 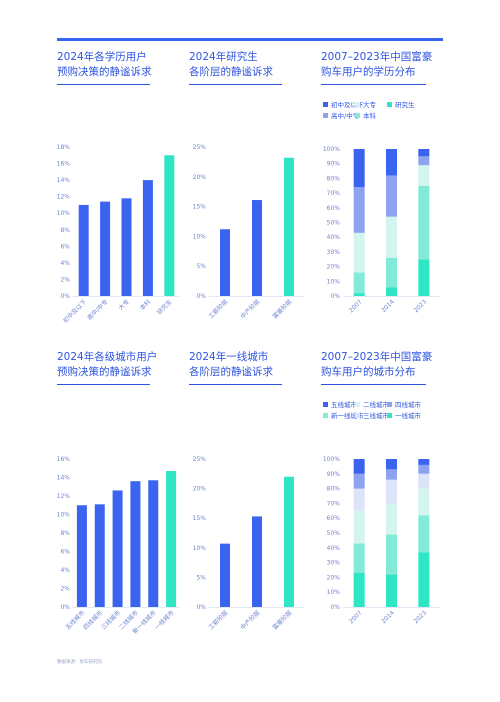 I want to click on top-accent-bar, so click(x=250, y=39).